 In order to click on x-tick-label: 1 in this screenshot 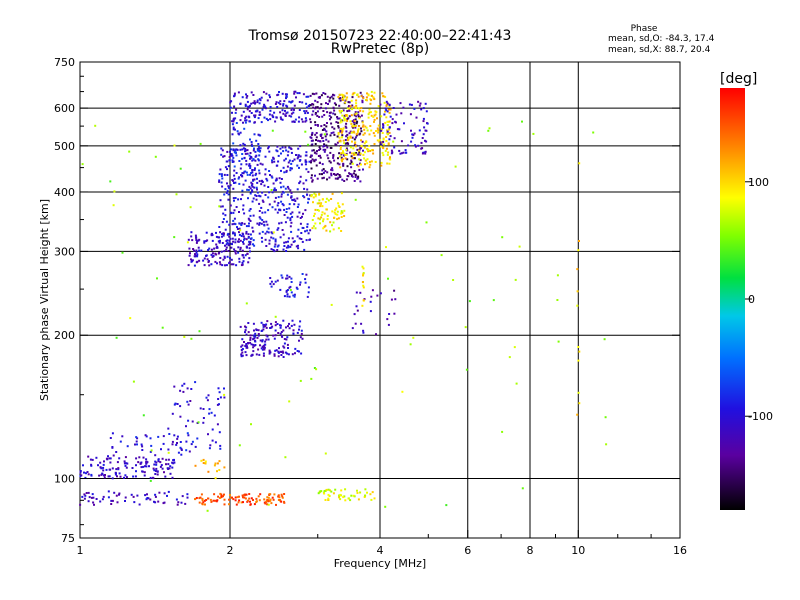, I will do `click(80, 550)`.